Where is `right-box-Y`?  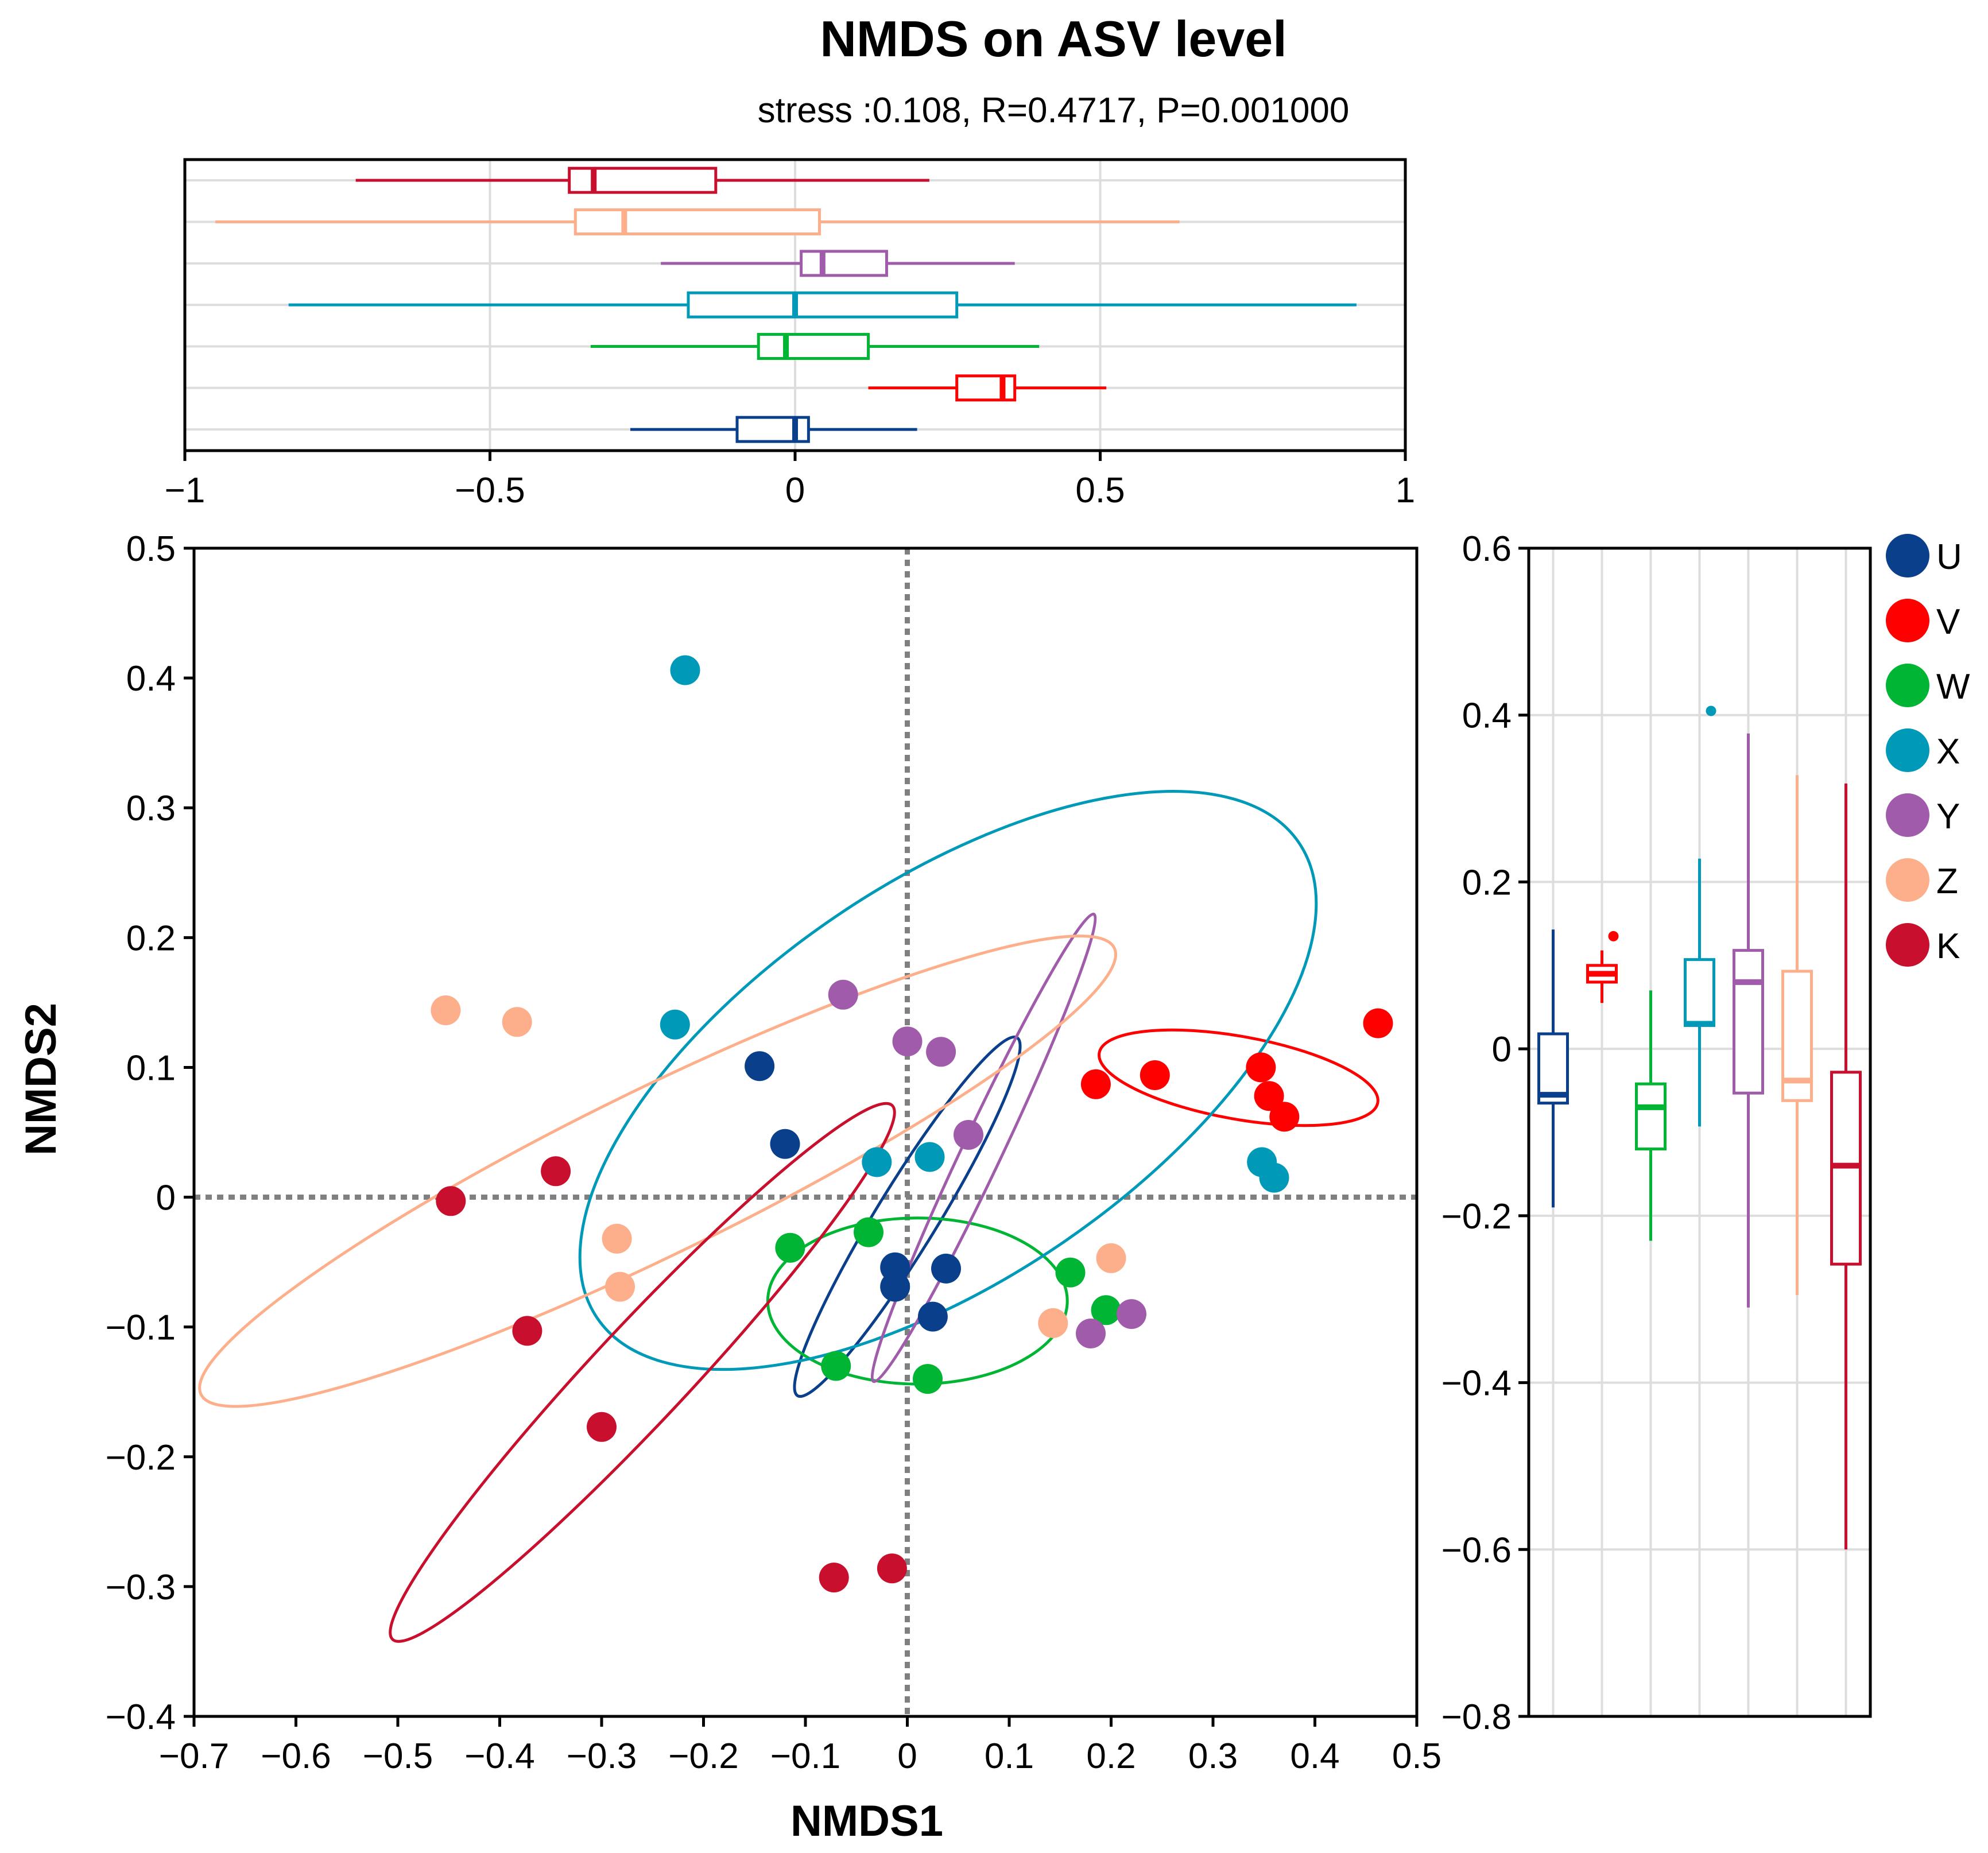
right-box-Y is located at coordinates (1748, 1020).